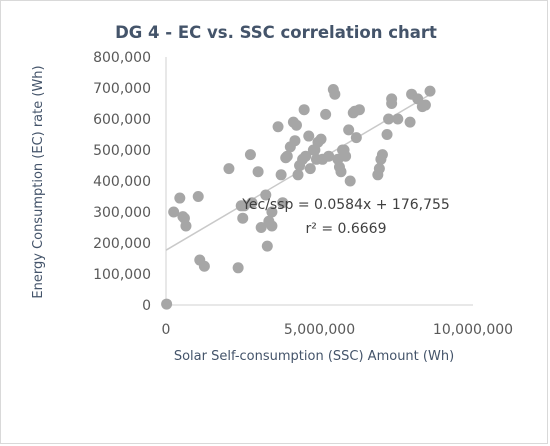 The image size is (550, 446). I want to click on x-tick-label: 10,000,000, so click(473, 330).